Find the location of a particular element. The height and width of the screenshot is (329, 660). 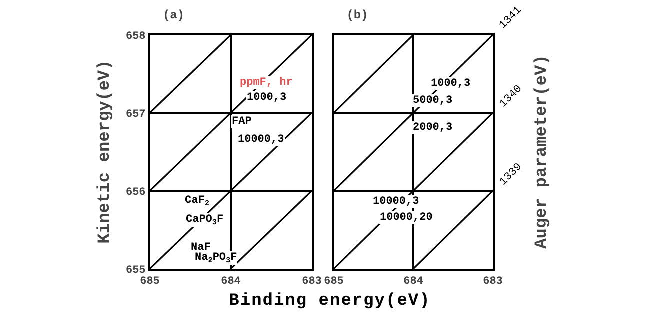

annotation: 5000,3 is located at coordinates (433, 101).